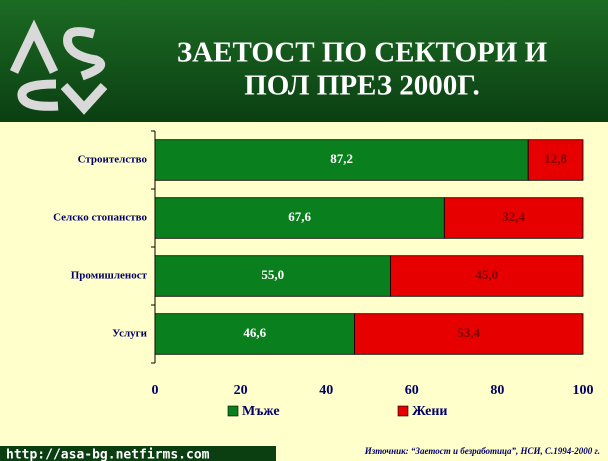 The width and height of the screenshot is (608, 461). What do you see at coordinates (362, 53) in the screenshot?
I see `title-line: ЗАЕТОСТ ПО СЕКТОРИ И` at bounding box center [362, 53].